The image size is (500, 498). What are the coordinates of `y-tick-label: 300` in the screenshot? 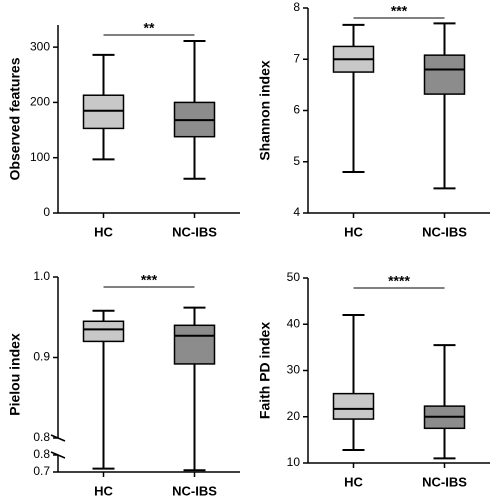 It's located at (40, 46).